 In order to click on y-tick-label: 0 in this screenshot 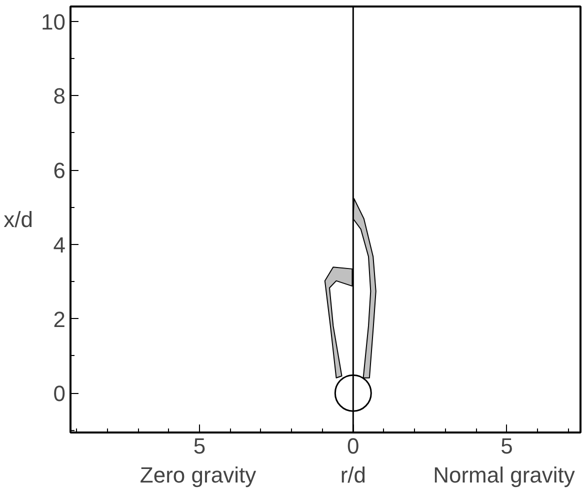, I will do `click(59, 393)`.